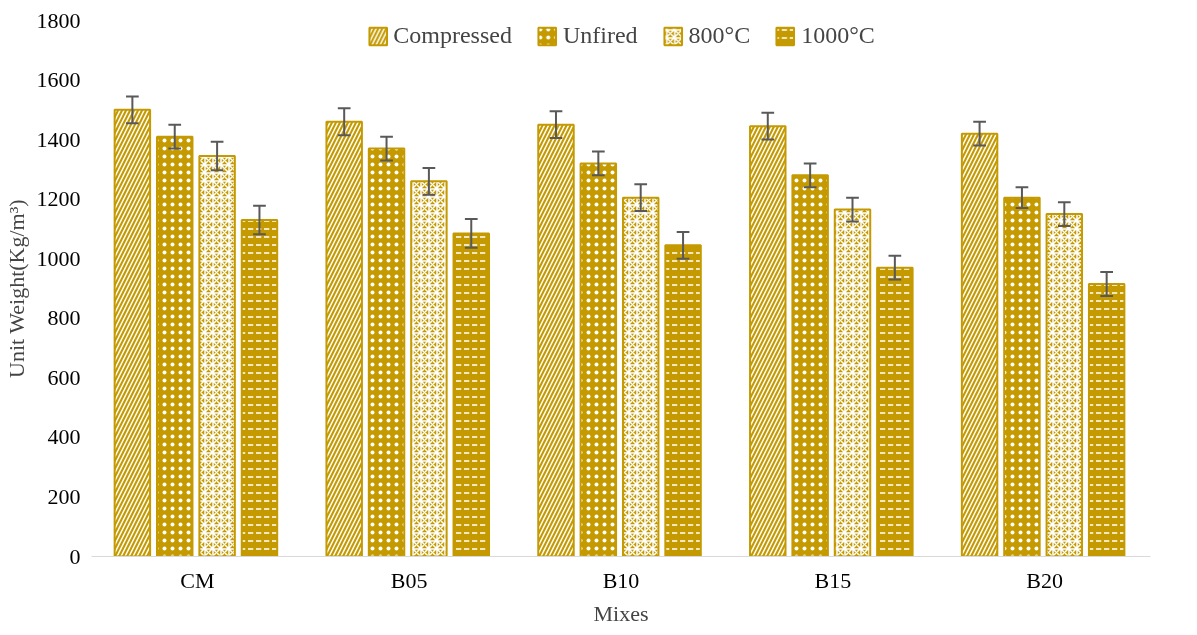 The width and height of the screenshot is (1197, 635). Describe the element at coordinates (64, 496) in the screenshot. I see `y-tick-label: 200` at that location.